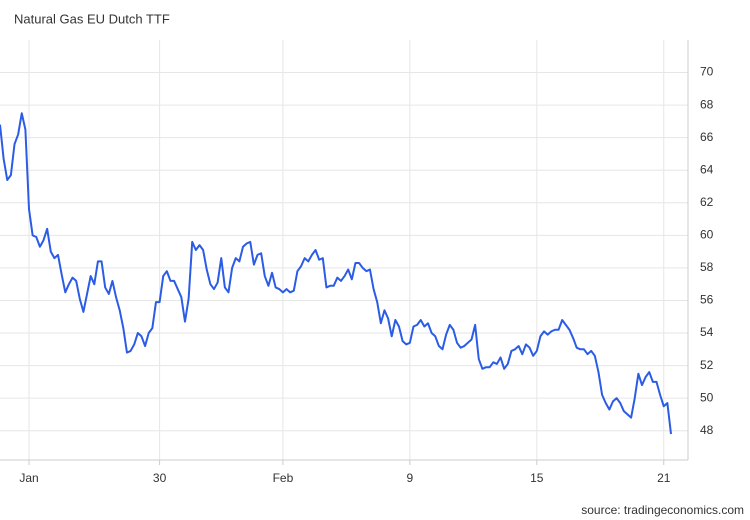 This screenshot has height=520, width=750. What do you see at coordinates (707, 365) in the screenshot?
I see `y-tick-label: 52` at bounding box center [707, 365].